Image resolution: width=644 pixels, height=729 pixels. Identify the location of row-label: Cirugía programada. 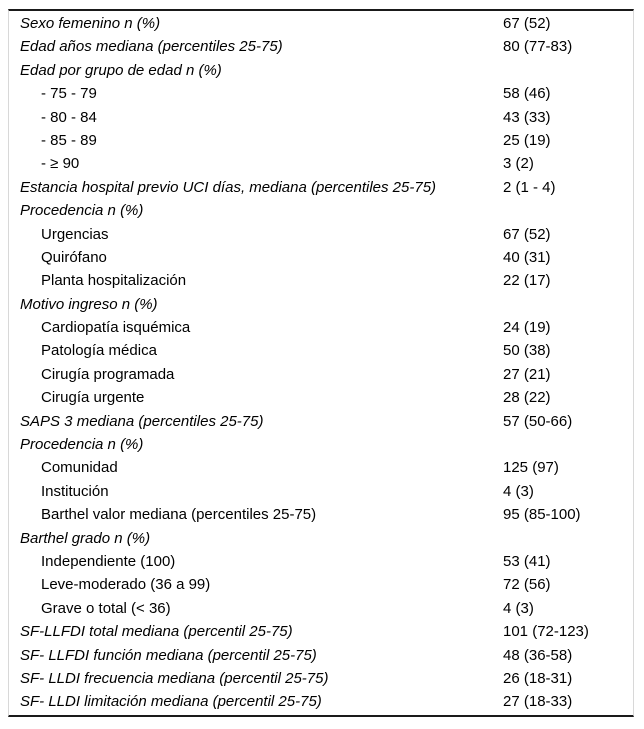
(108, 374).